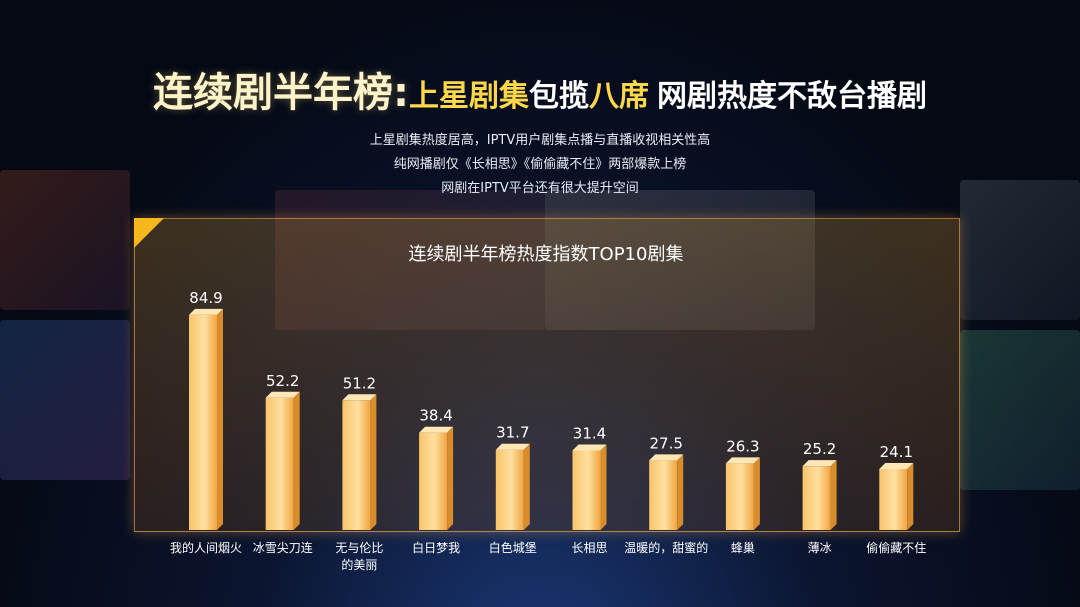 This screenshot has width=1080, height=607. What do you see at coordinates (546, 254) in the screenshot?
I see `chart-title: 连续剧半年榜热度指数TOP10剧集` at bounding box center [546, 254].